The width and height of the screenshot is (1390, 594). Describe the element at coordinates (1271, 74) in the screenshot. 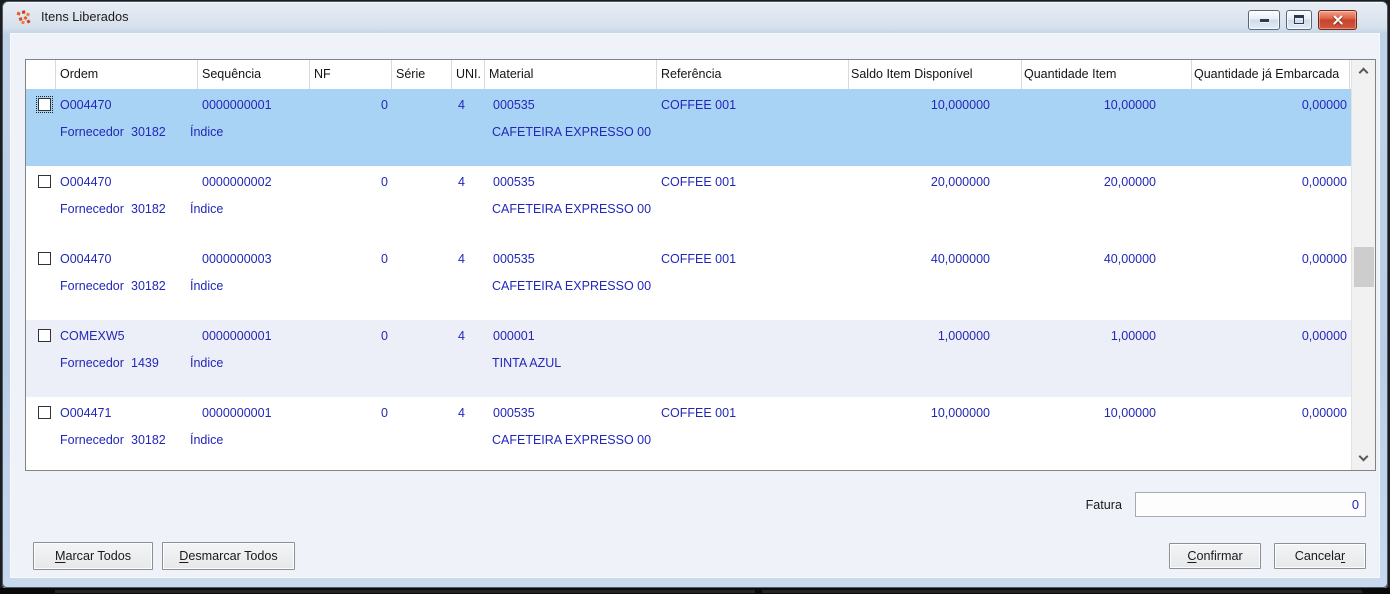

I see `header-quantidade-ja-embarcada: Quantidade já Embarcada` at that location.